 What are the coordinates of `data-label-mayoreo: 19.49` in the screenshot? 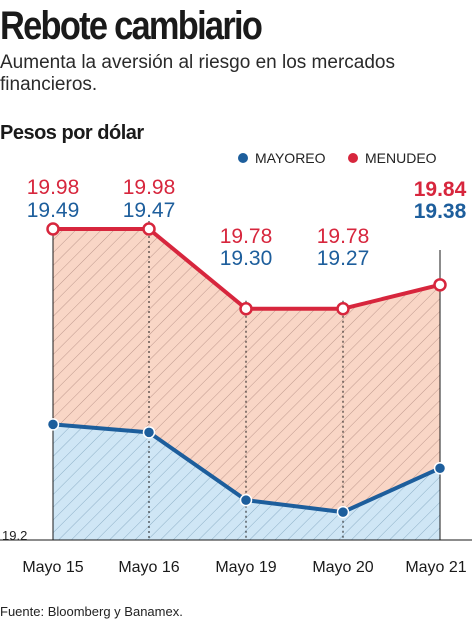 It's located at (53, 210).